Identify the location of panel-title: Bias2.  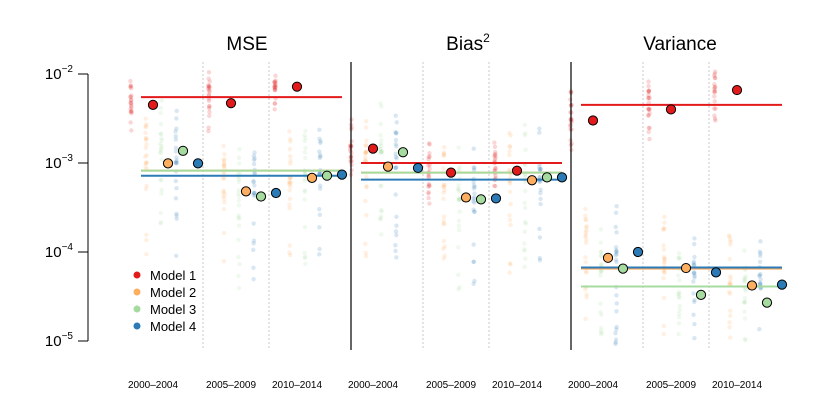
(468, 43).